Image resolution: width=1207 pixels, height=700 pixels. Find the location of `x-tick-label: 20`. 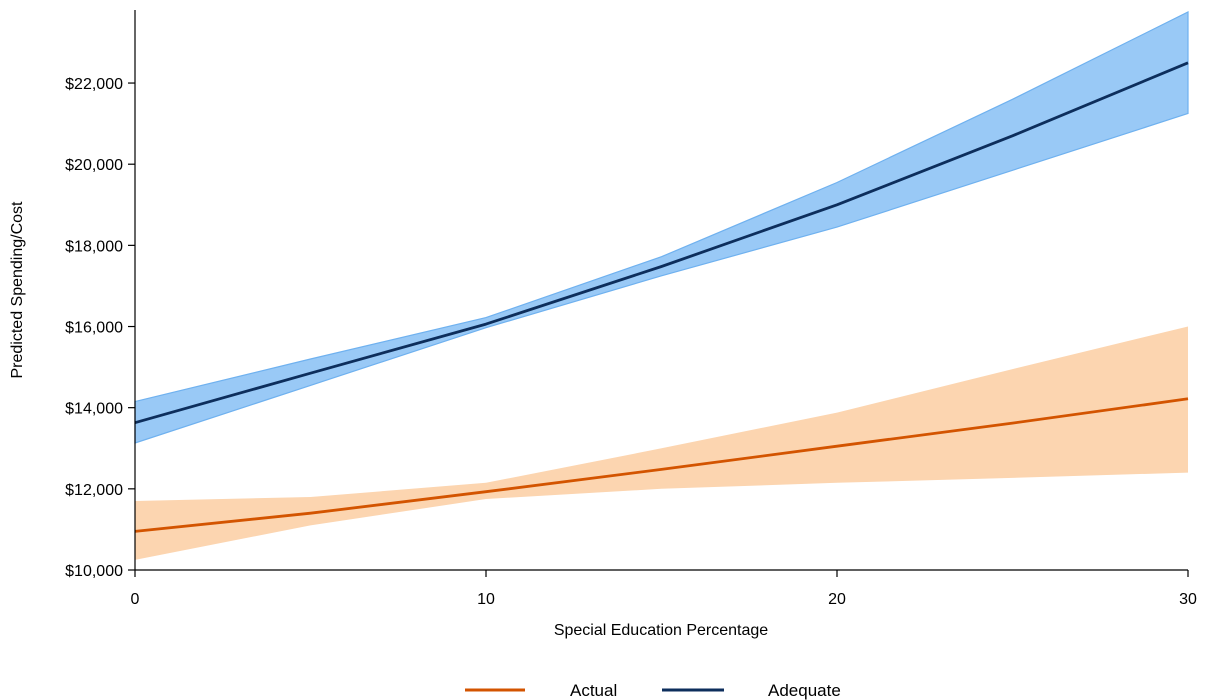

x-tick-label: 20 is located at coordinates (837, 599).